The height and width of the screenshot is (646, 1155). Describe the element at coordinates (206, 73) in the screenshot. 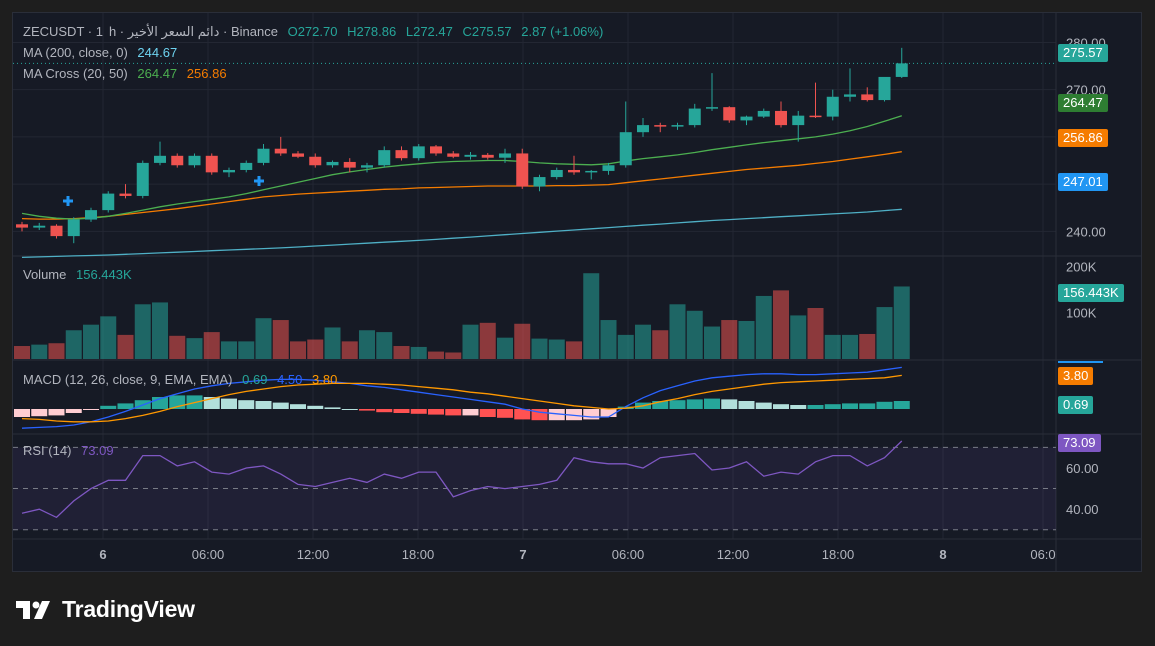

I see `macross-slow-value: 256.86` at that location.